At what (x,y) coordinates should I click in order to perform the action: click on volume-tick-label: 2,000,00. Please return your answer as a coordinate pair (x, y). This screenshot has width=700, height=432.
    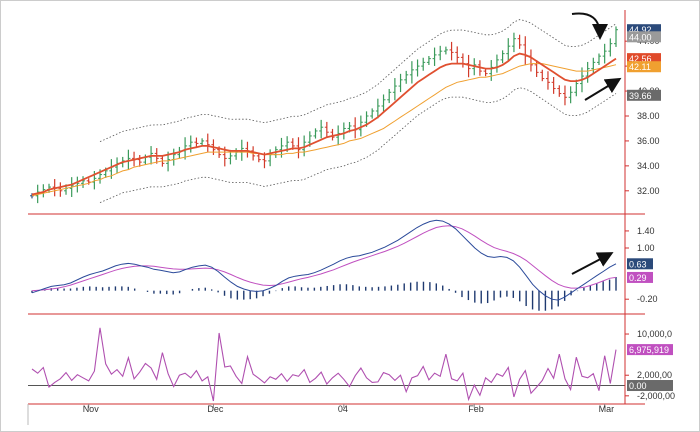
    Looking at the image, I should click on (654, 375).